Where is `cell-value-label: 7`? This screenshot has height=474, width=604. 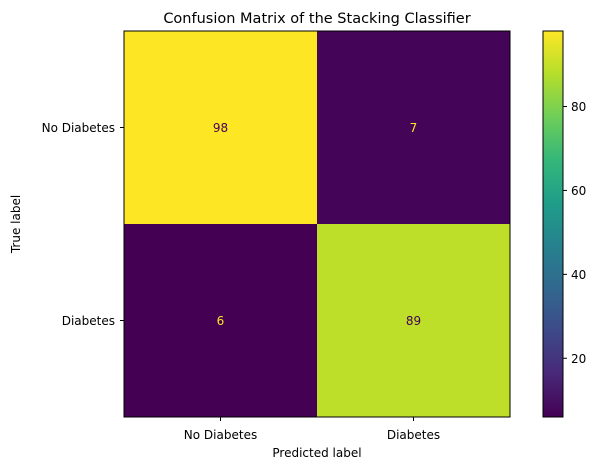 cell-value-label: 7 is located at coordinates (414, 128).